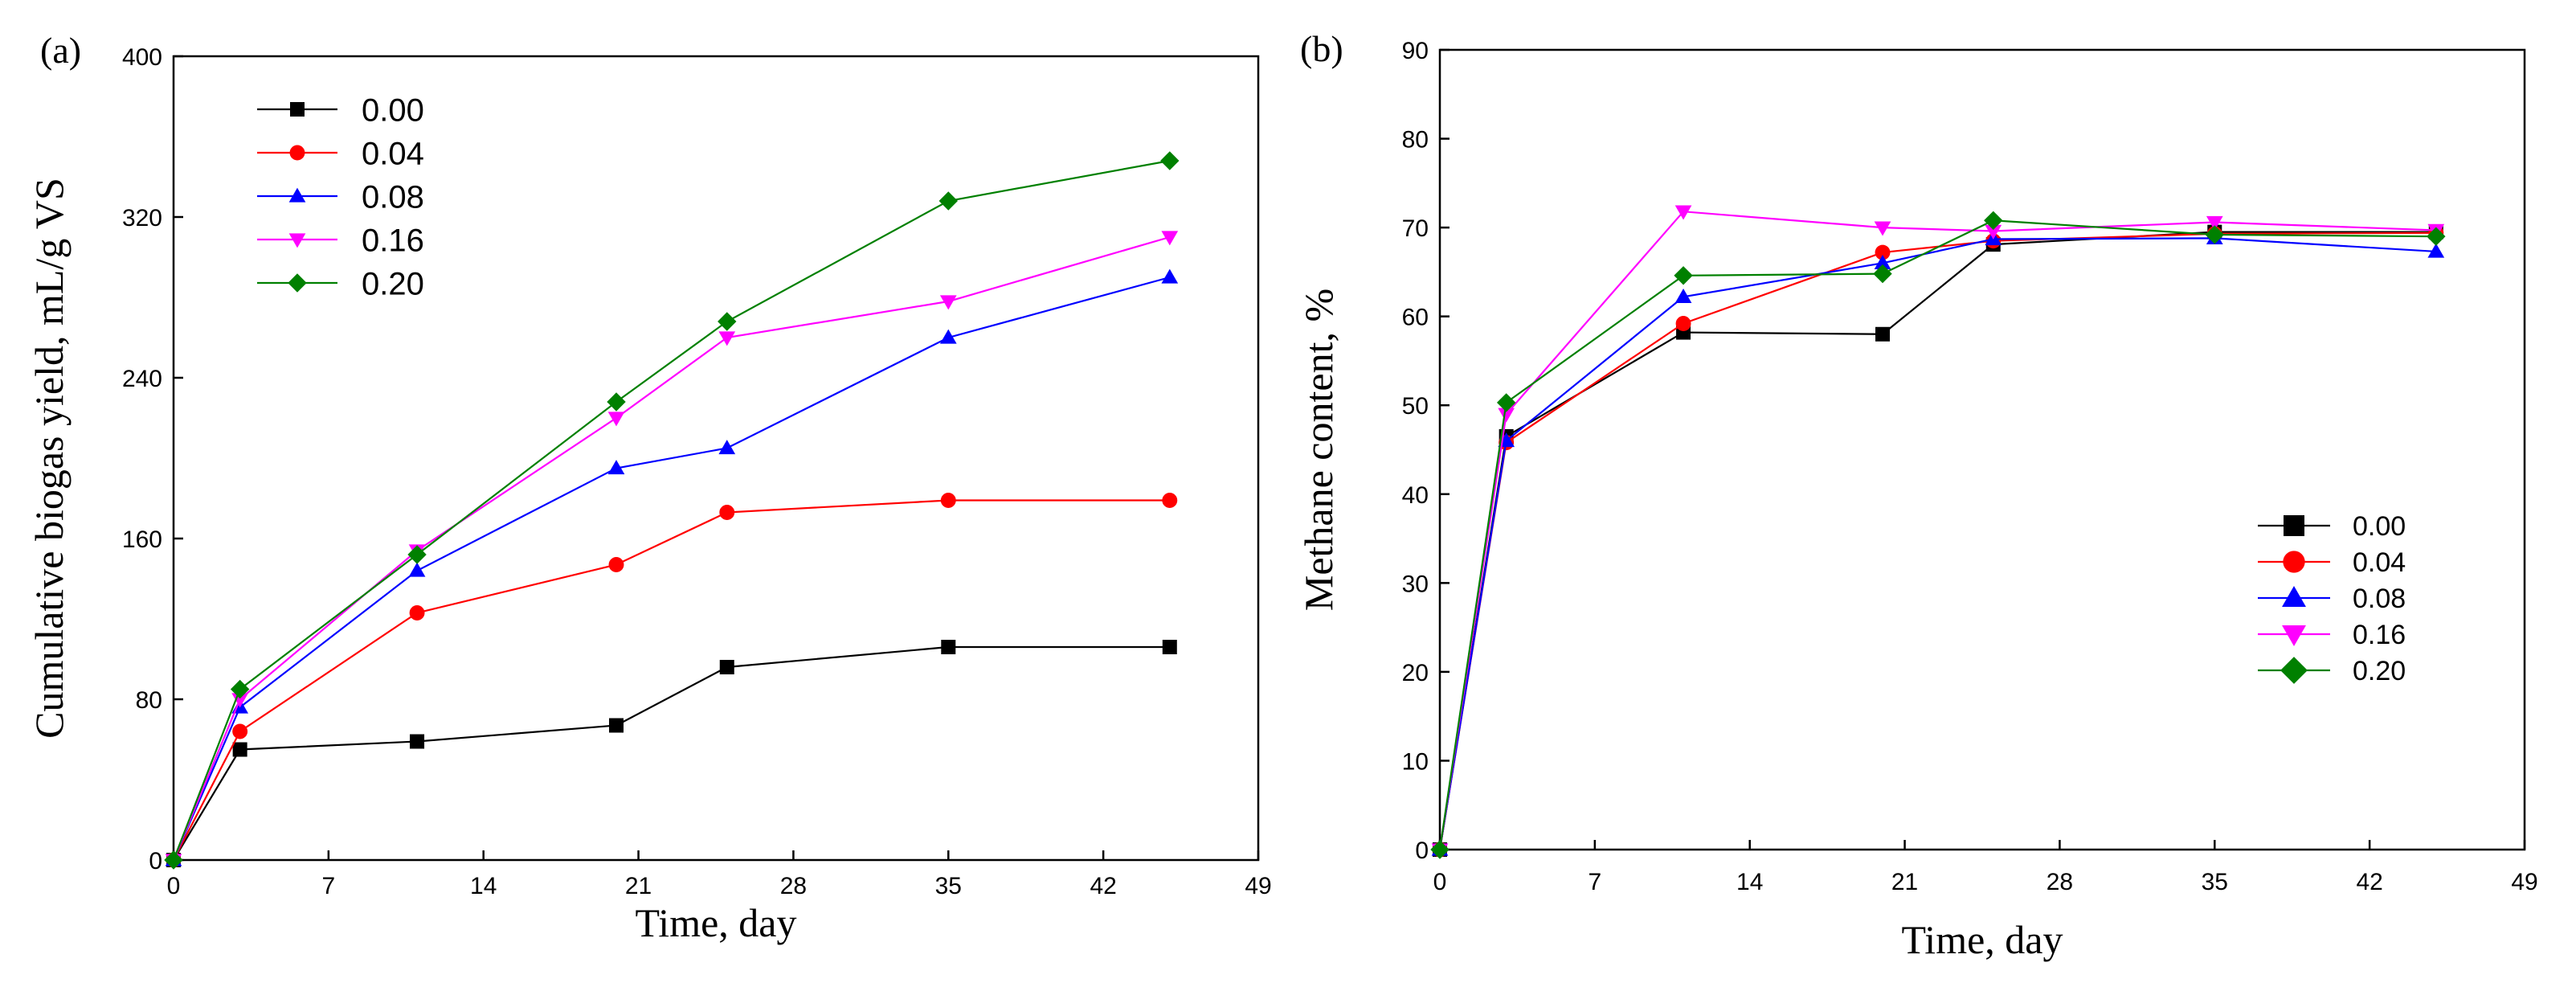 This screenshot has height=983, width=2576. I want to click on chart-b-legend-label-1: 0.04, so click(2379, 562).